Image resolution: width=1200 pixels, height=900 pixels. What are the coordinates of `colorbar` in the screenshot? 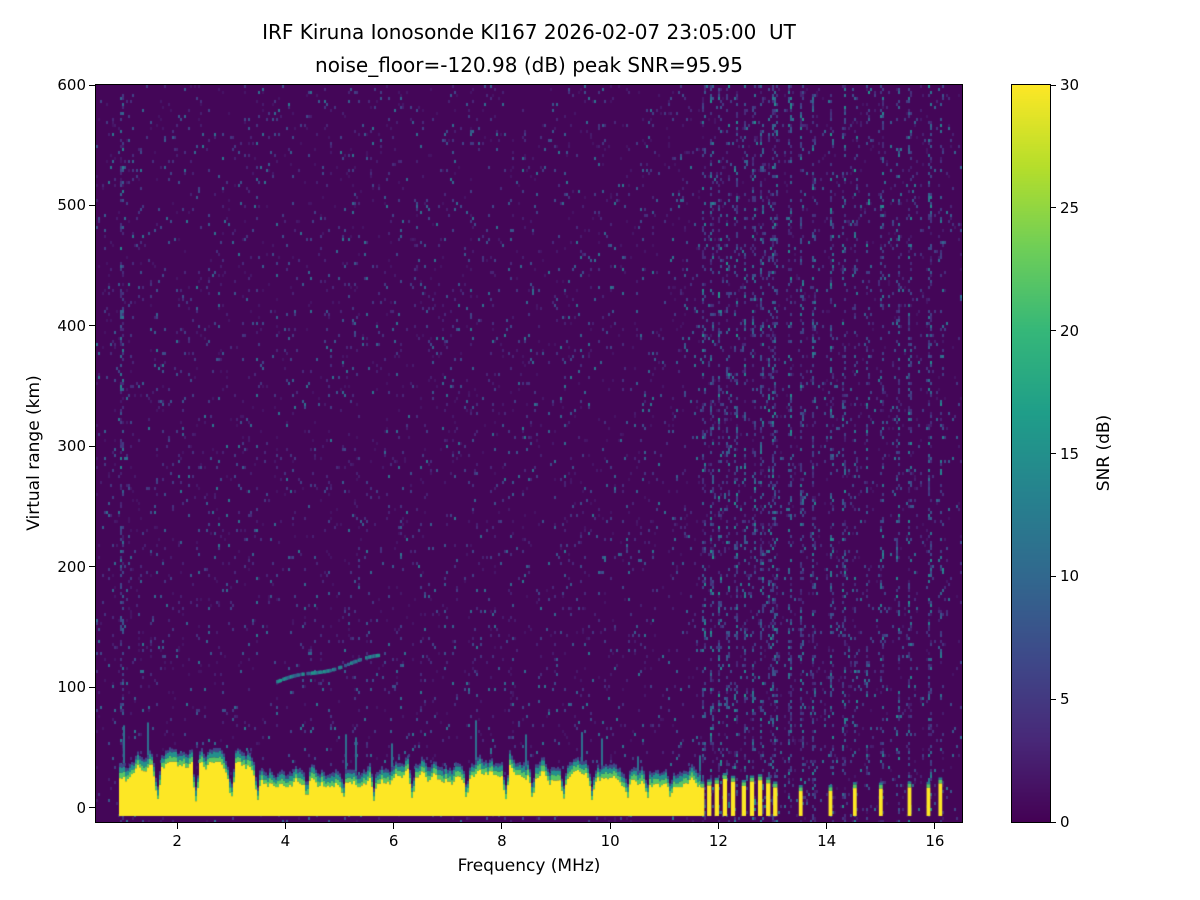 It's located at (1031, 453).